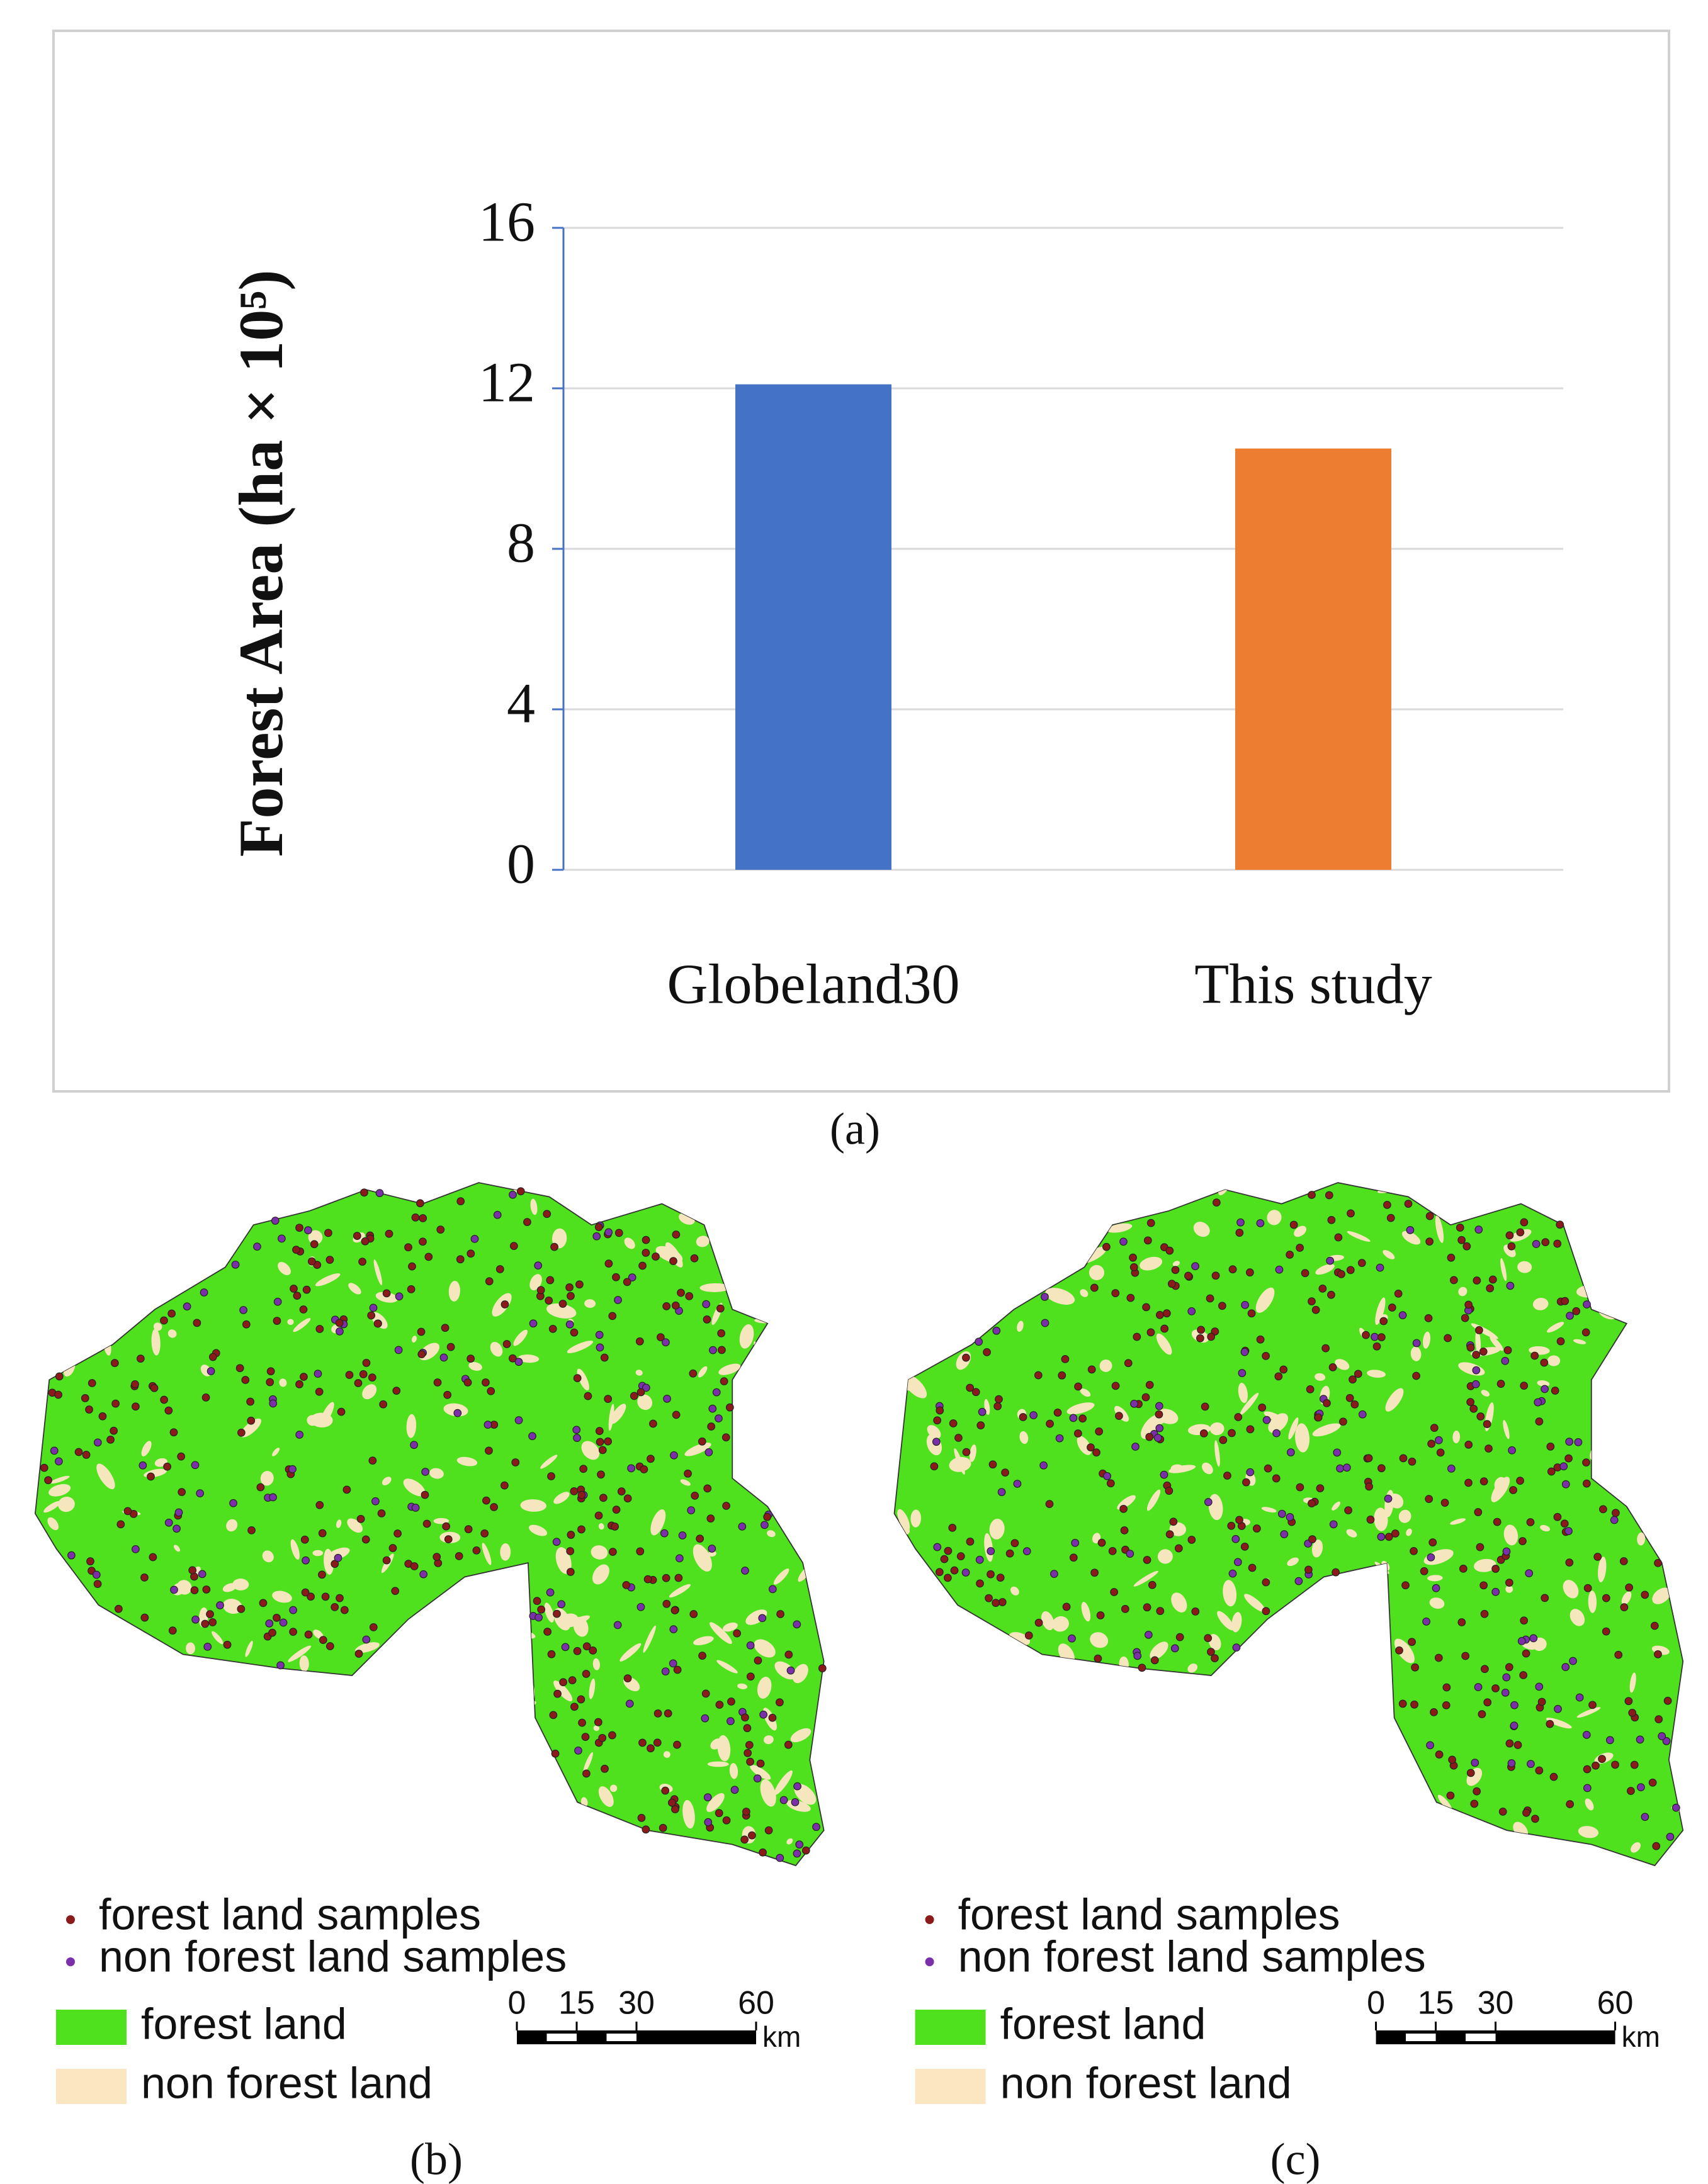  I want to click on y-tick-label: 12, so click(506, 383).